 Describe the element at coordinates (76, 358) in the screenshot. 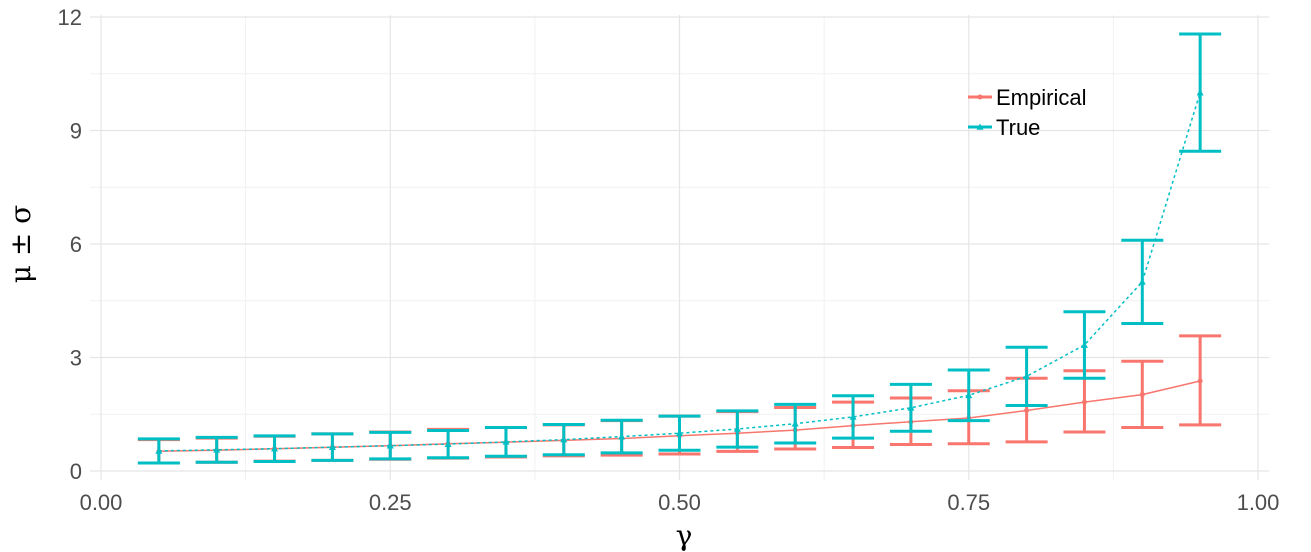

I see `y-tick-label: 3` at that location.